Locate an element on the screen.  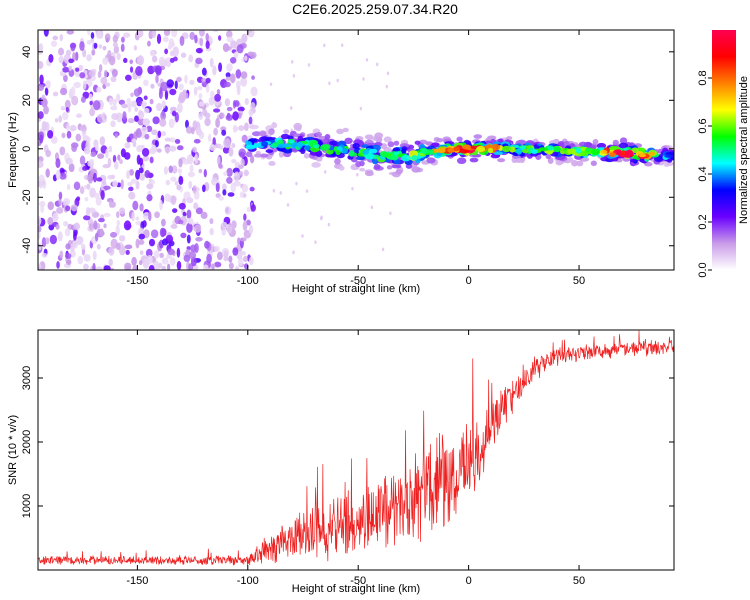
snr-y-tick-label: 2000 is located at coordinates (27, 442).